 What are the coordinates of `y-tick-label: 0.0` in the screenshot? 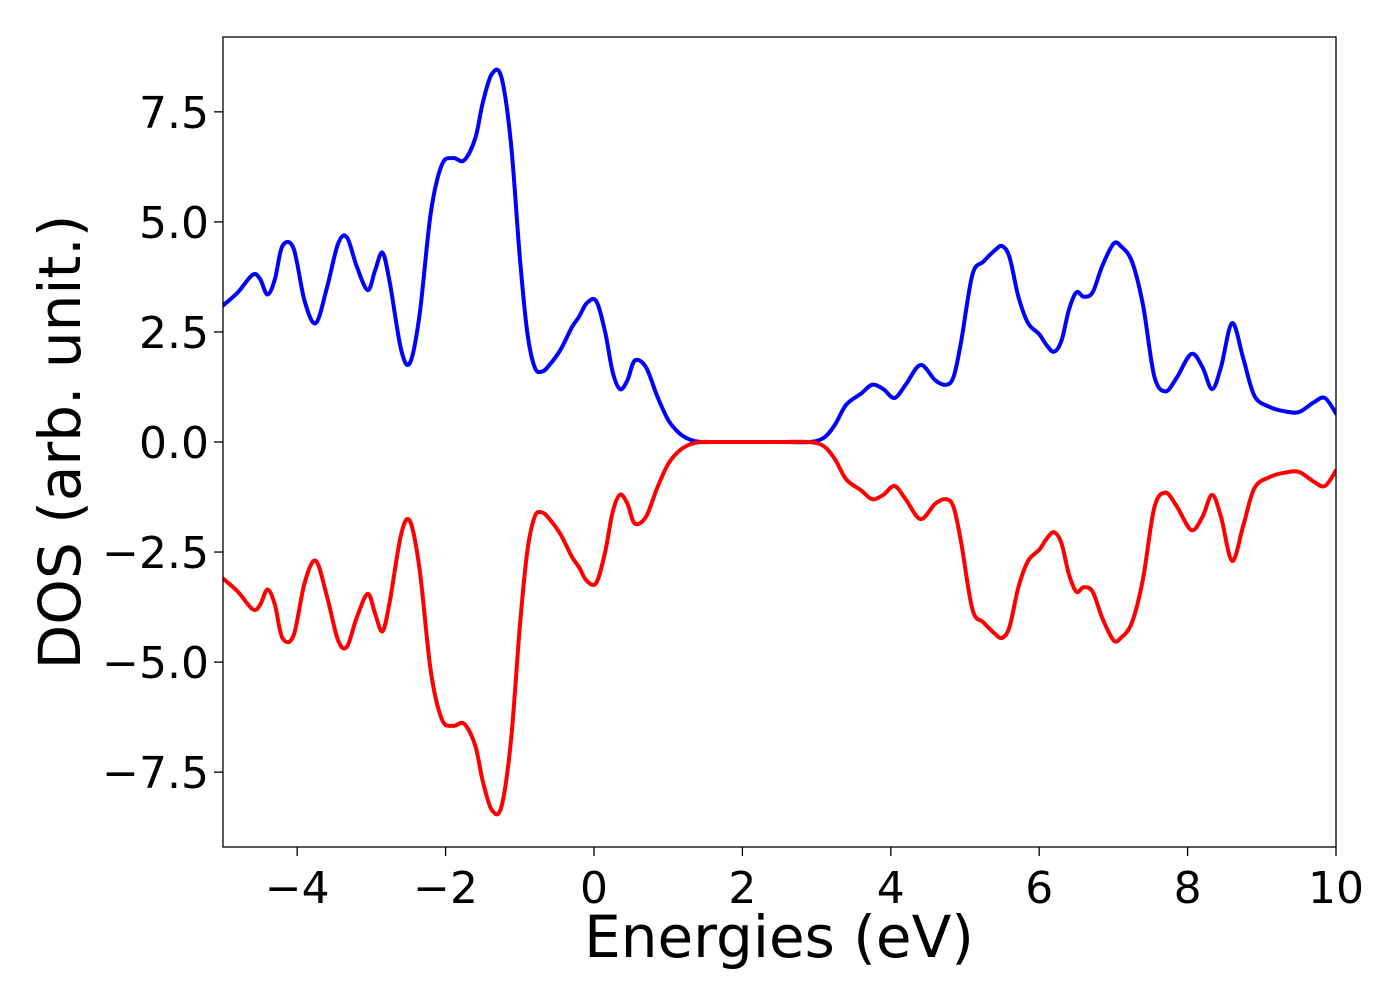 It's located at (174, 443).